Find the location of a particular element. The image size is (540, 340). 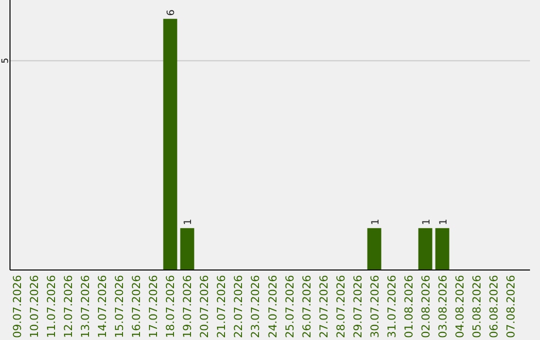

x-tick-label: 25.07.2026 is located at coordinates (289, 306).